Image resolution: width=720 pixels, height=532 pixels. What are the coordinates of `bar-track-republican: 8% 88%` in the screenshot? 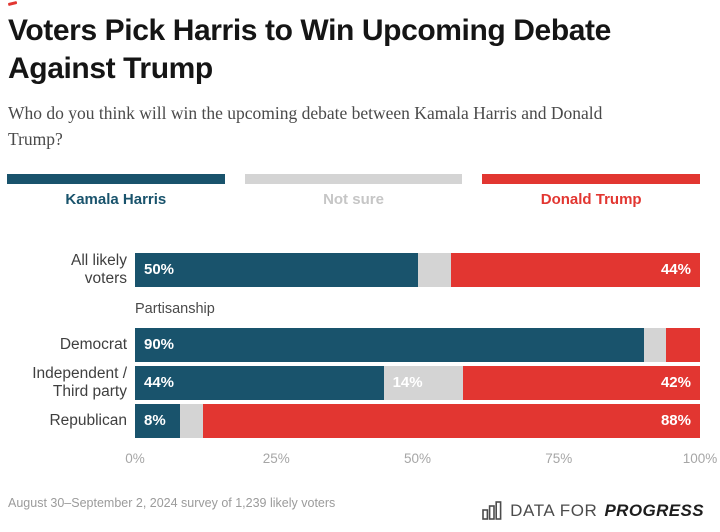 It's located at (417, 420).